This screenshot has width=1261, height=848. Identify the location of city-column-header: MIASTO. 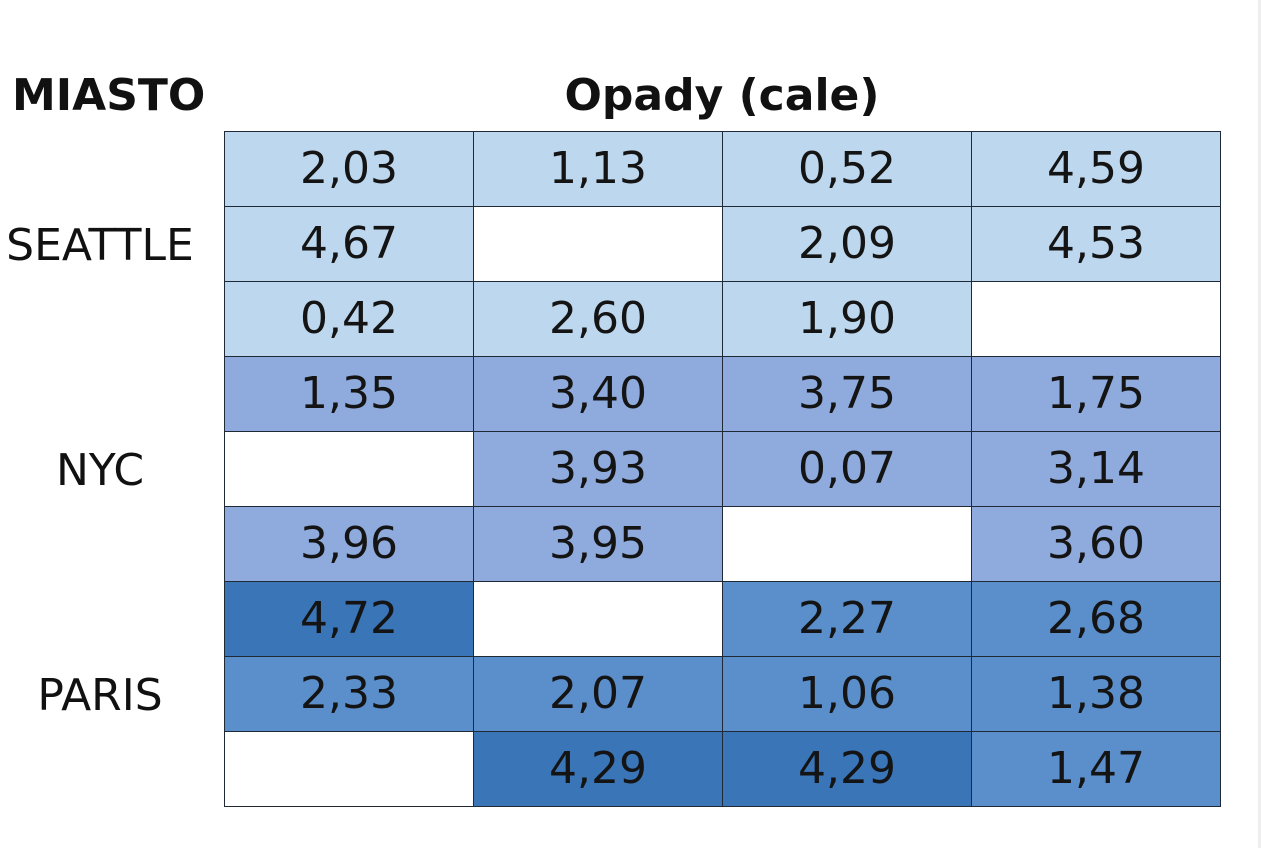
(109, 95).